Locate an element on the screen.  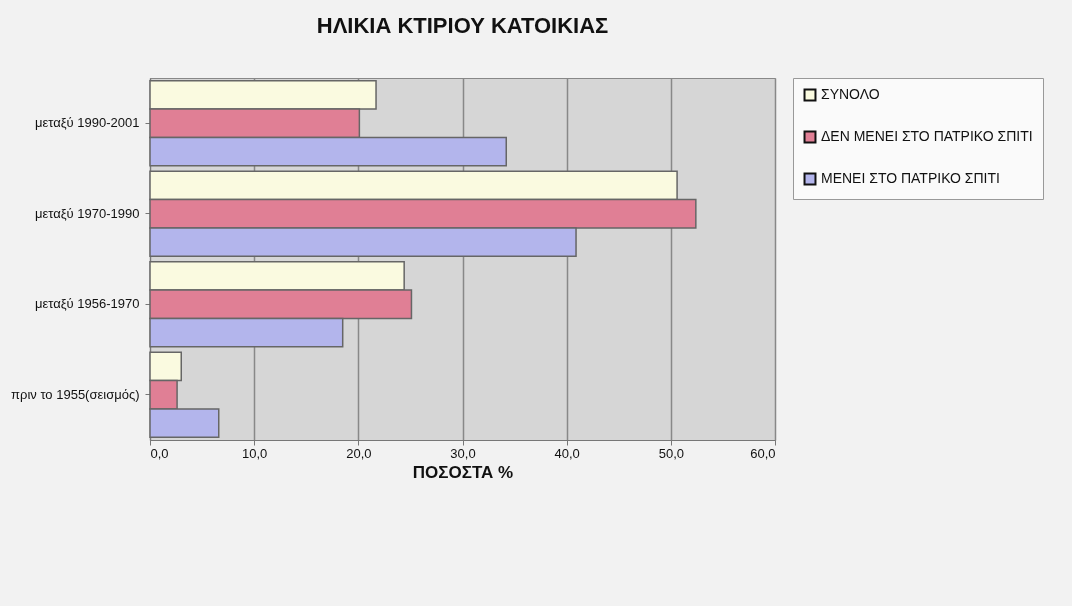
x-tick-label: 10,0 is located at coordinates (255, 453).